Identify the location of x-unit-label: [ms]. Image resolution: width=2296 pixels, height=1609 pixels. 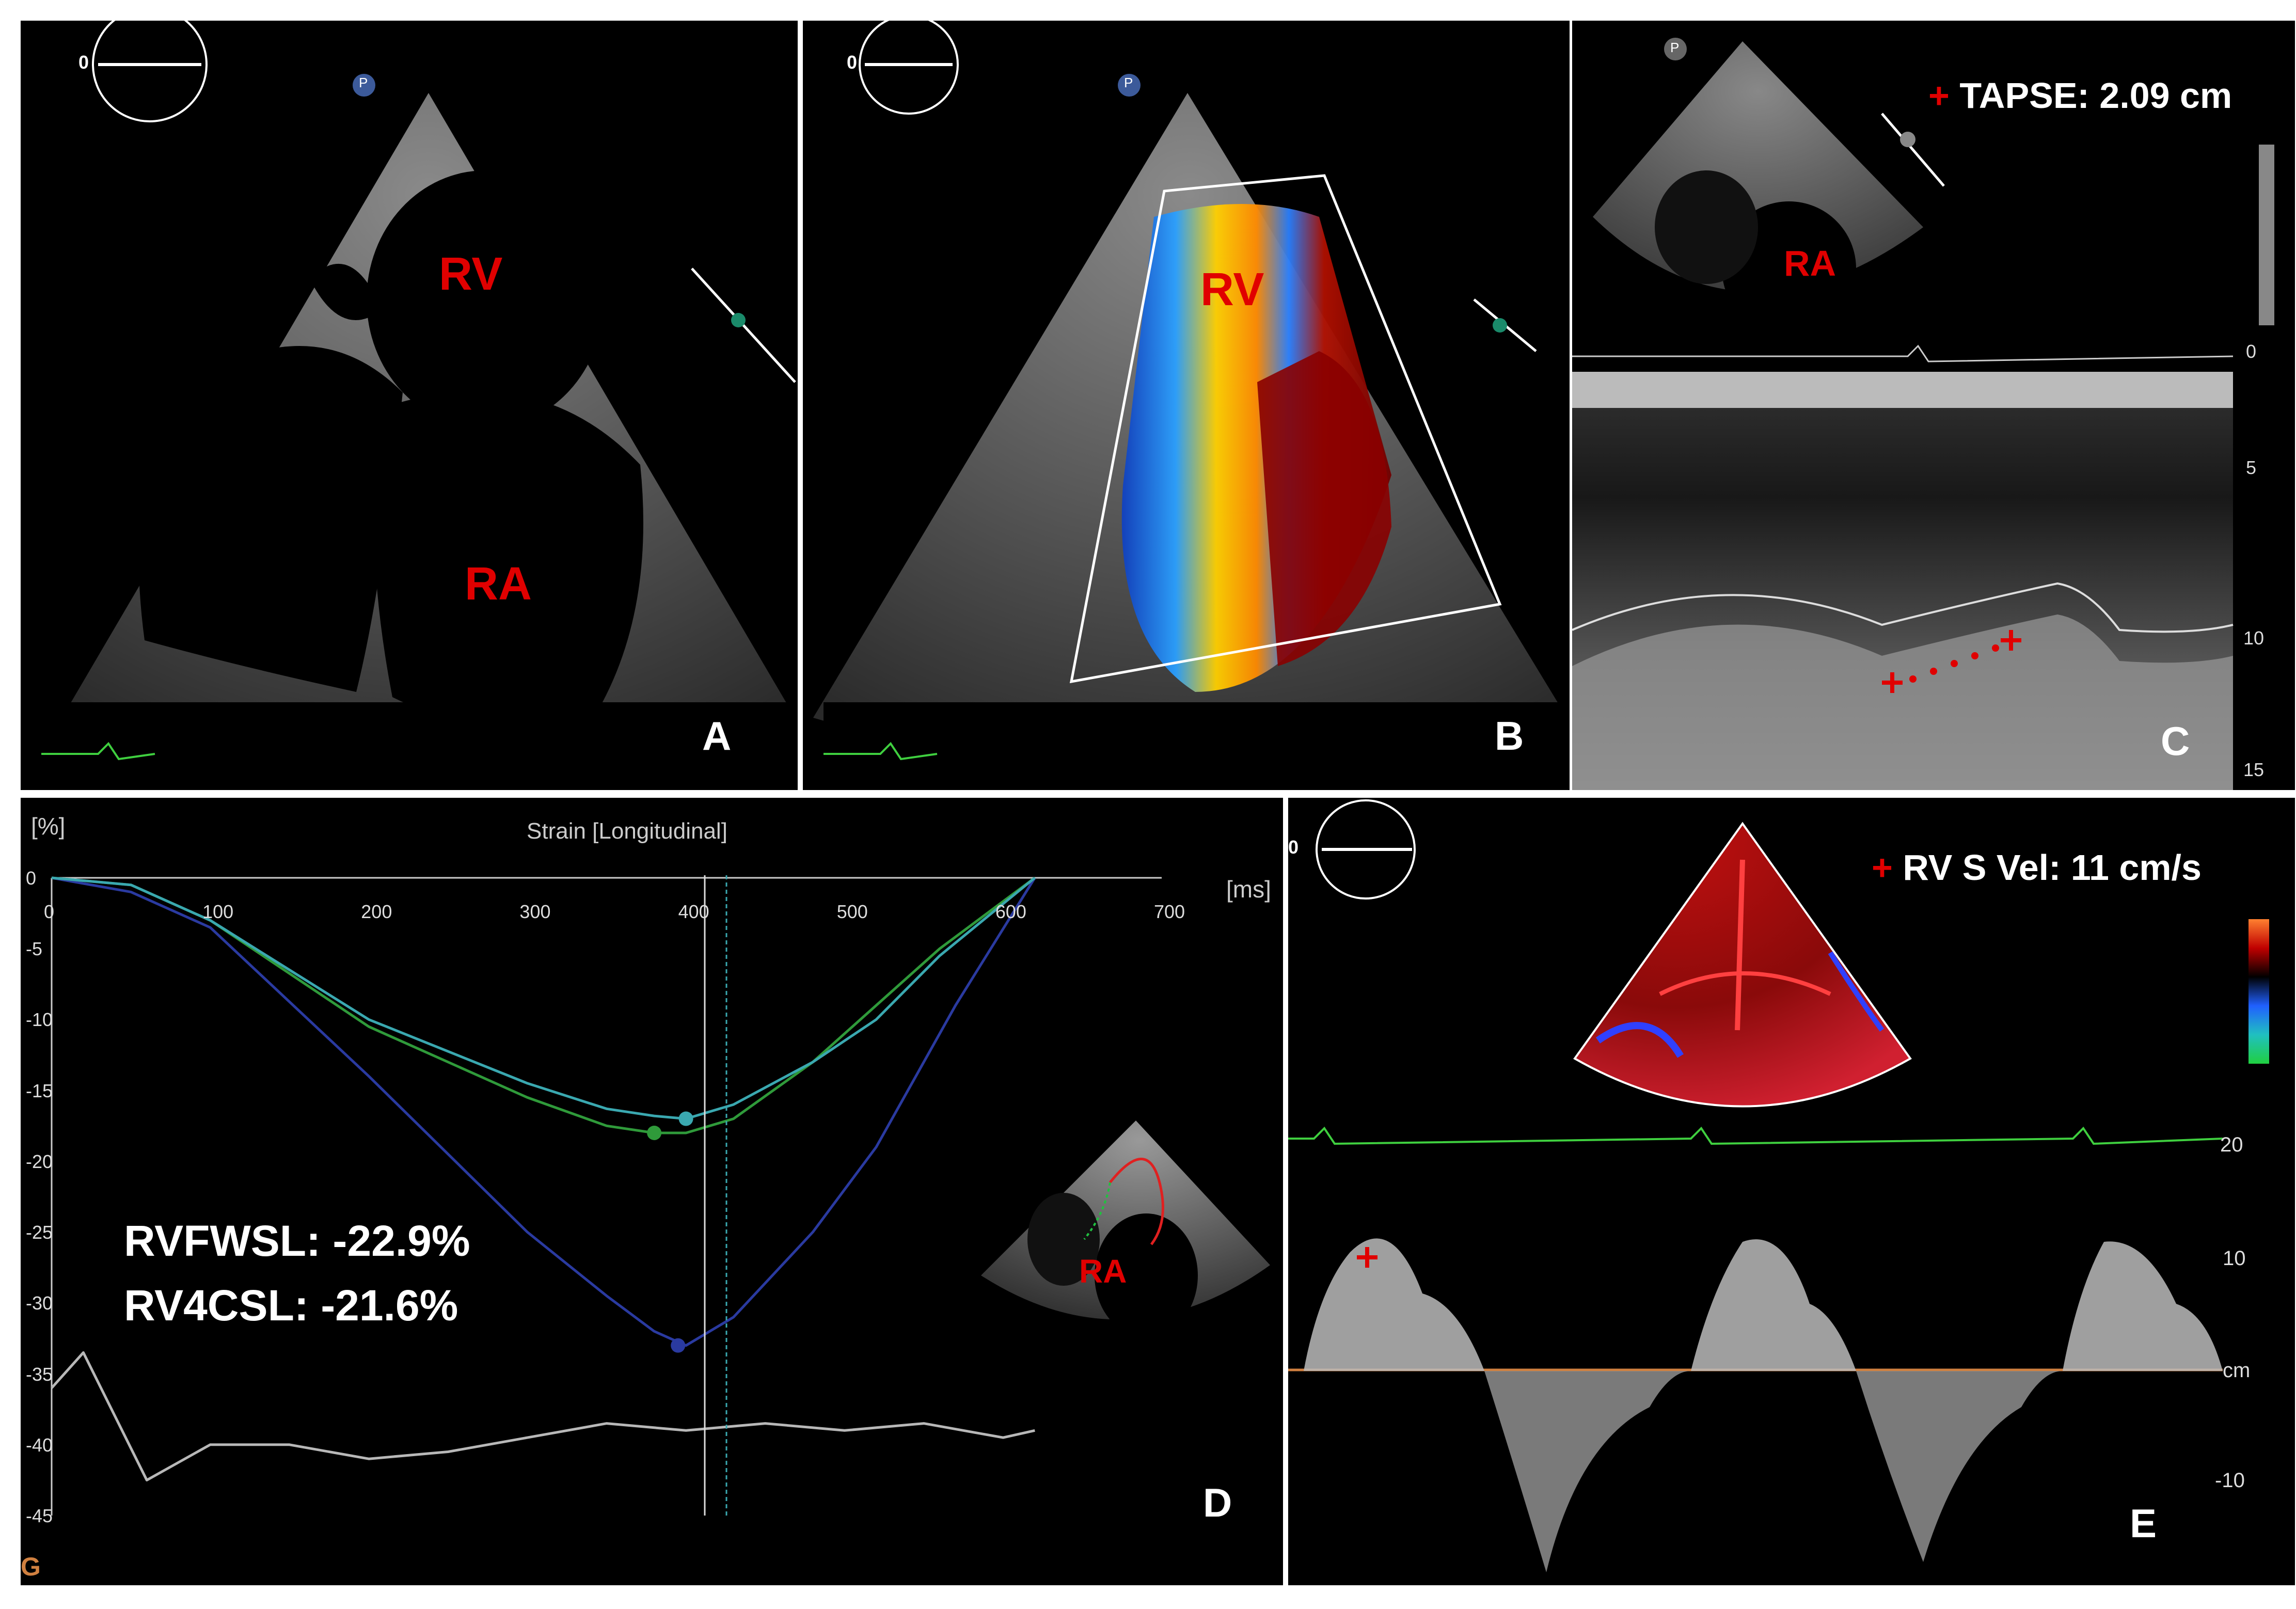
(1249, 889).